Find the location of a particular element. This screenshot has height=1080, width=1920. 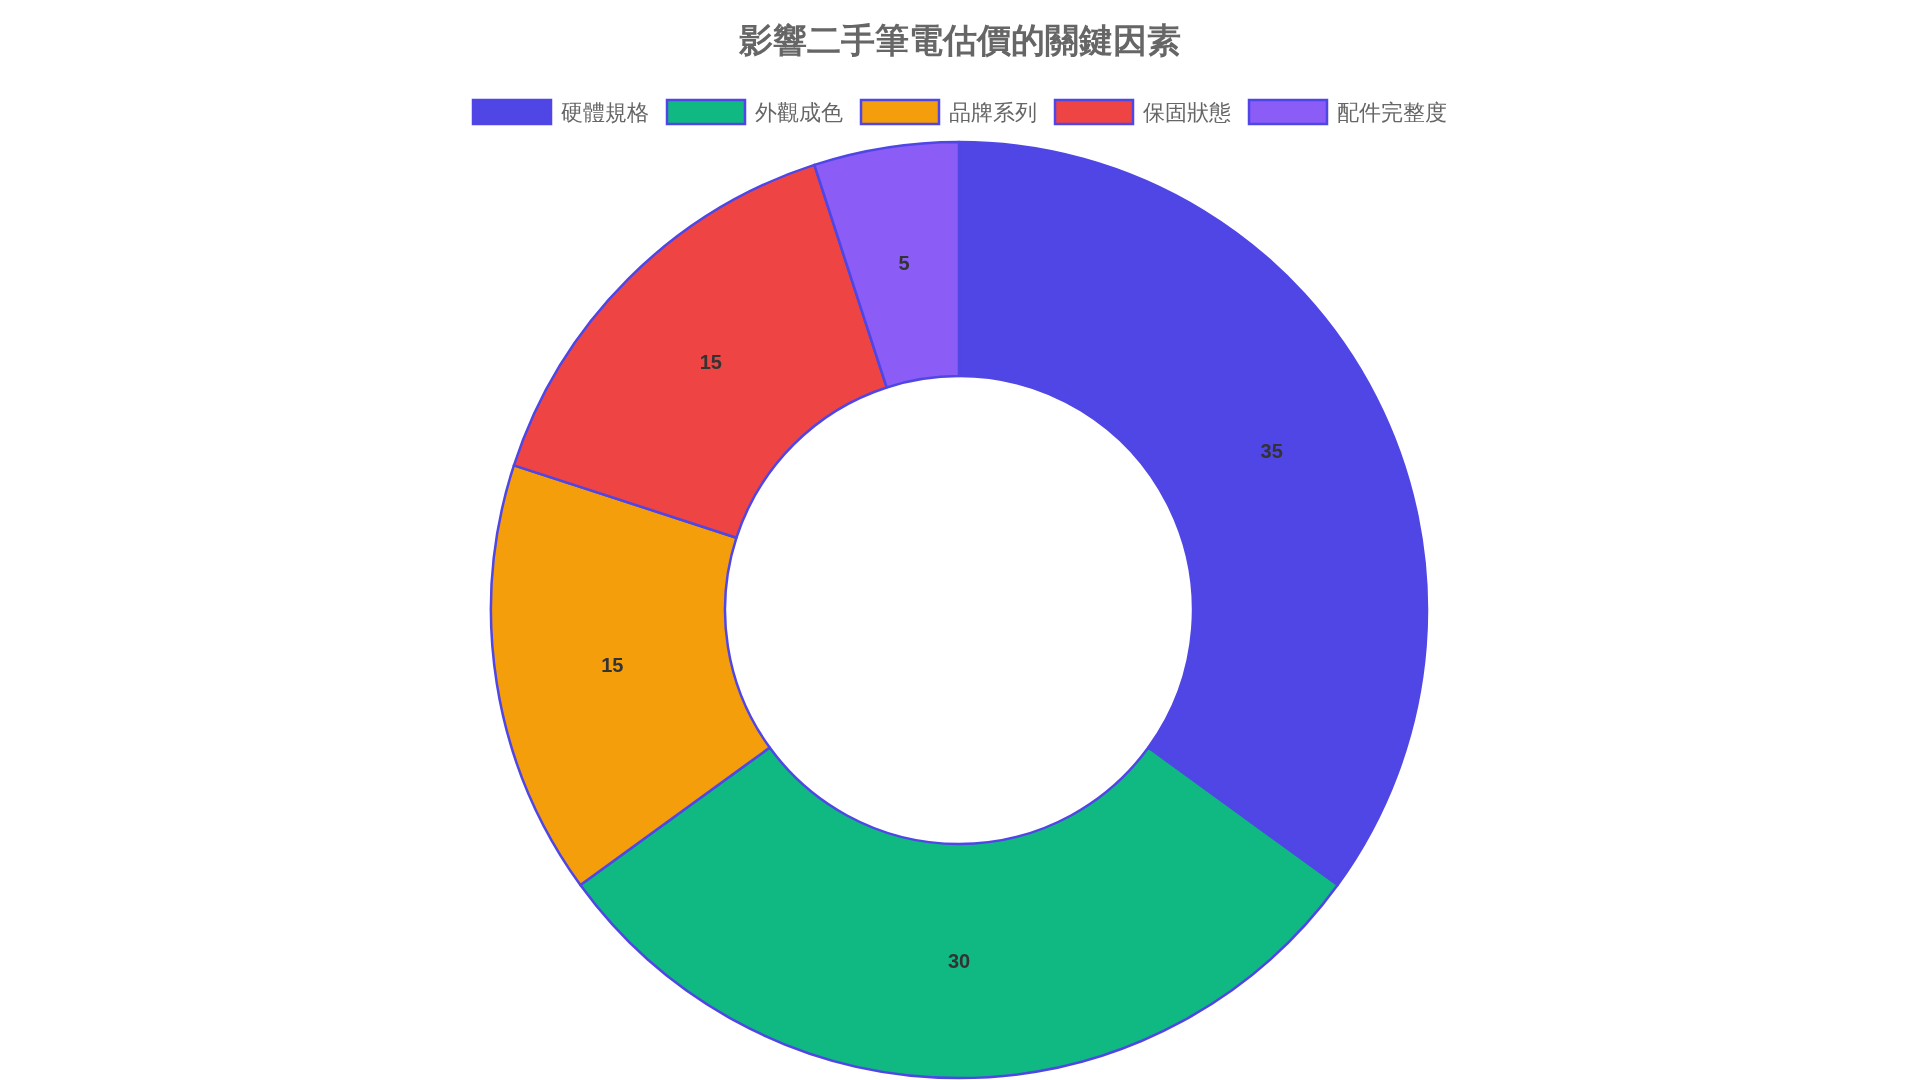

legend-label: 配件完整度 is located at coordinates (1392, 112).